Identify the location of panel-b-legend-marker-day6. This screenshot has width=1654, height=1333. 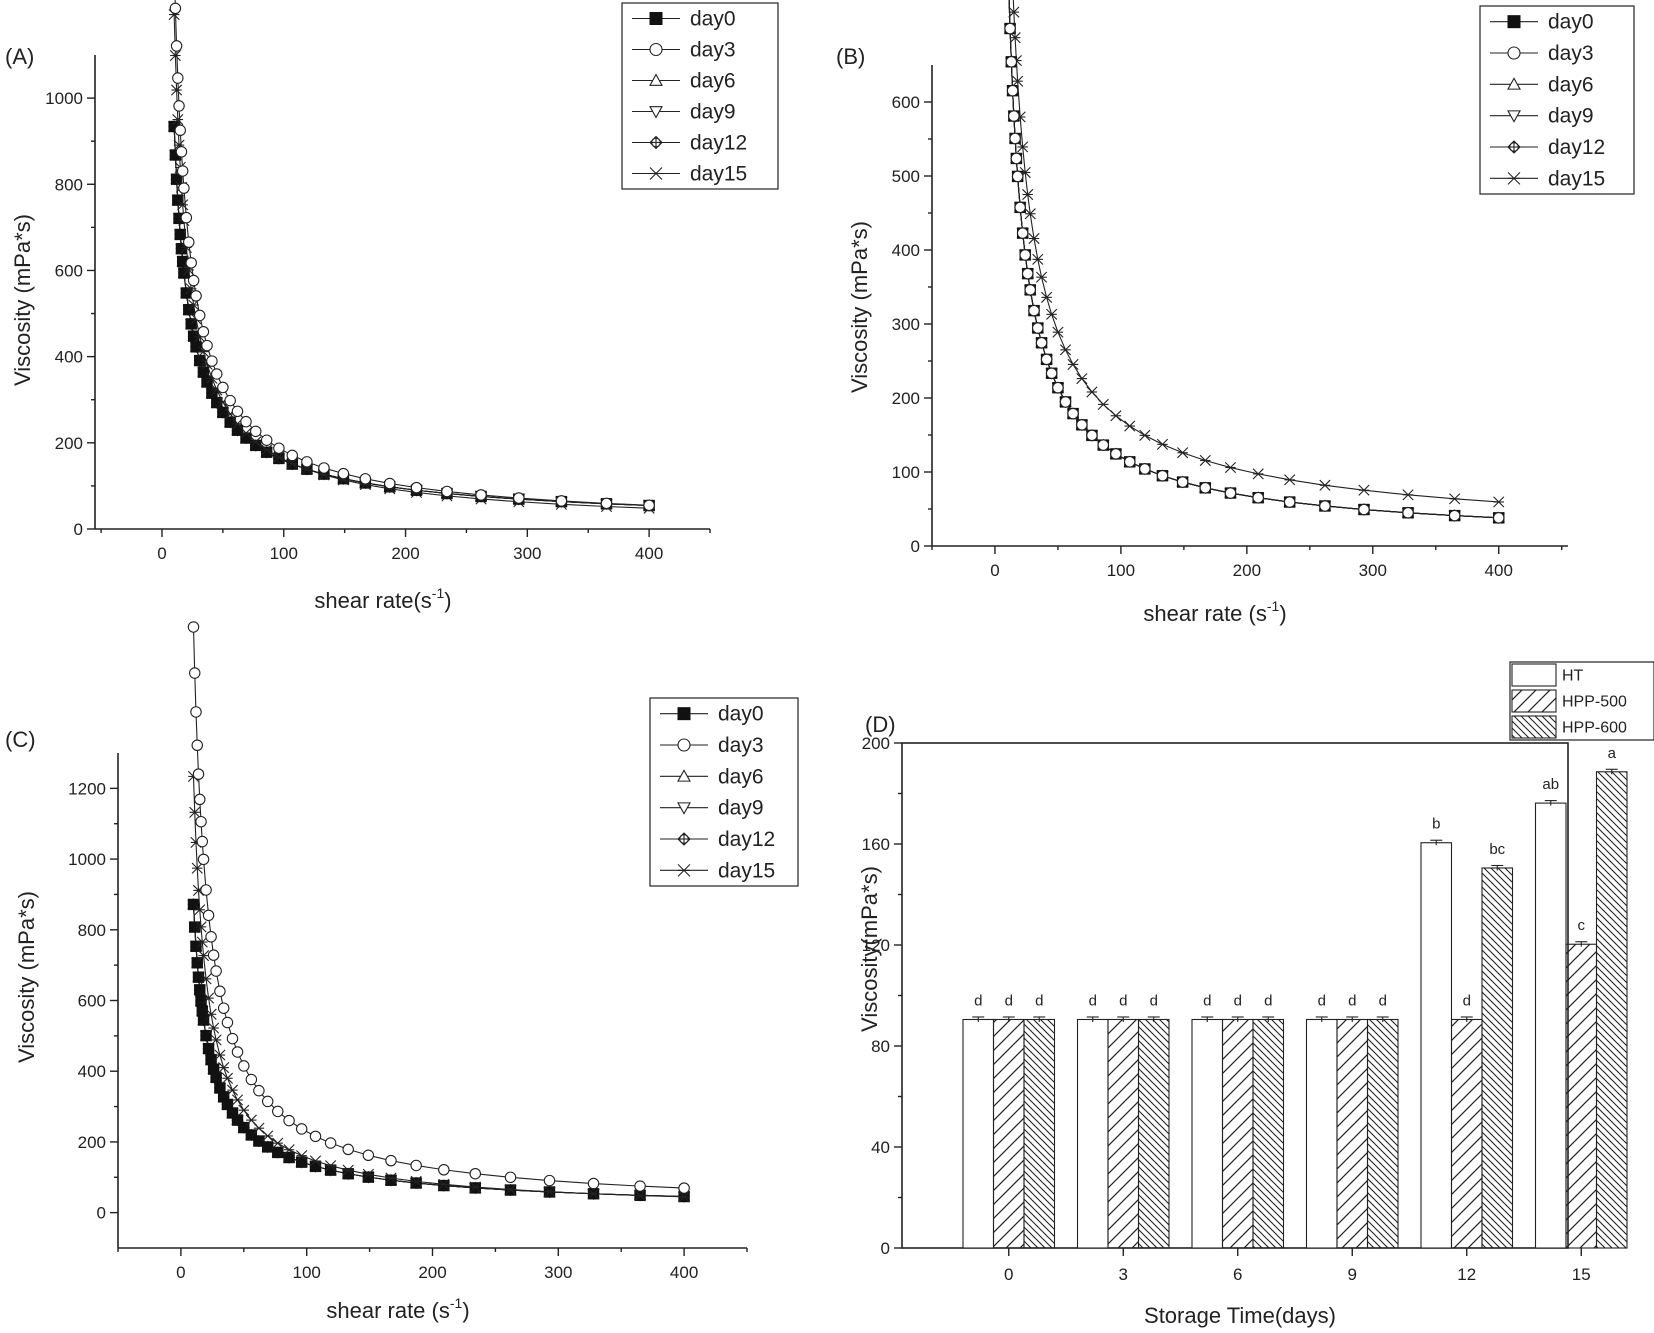
(1514, 83).